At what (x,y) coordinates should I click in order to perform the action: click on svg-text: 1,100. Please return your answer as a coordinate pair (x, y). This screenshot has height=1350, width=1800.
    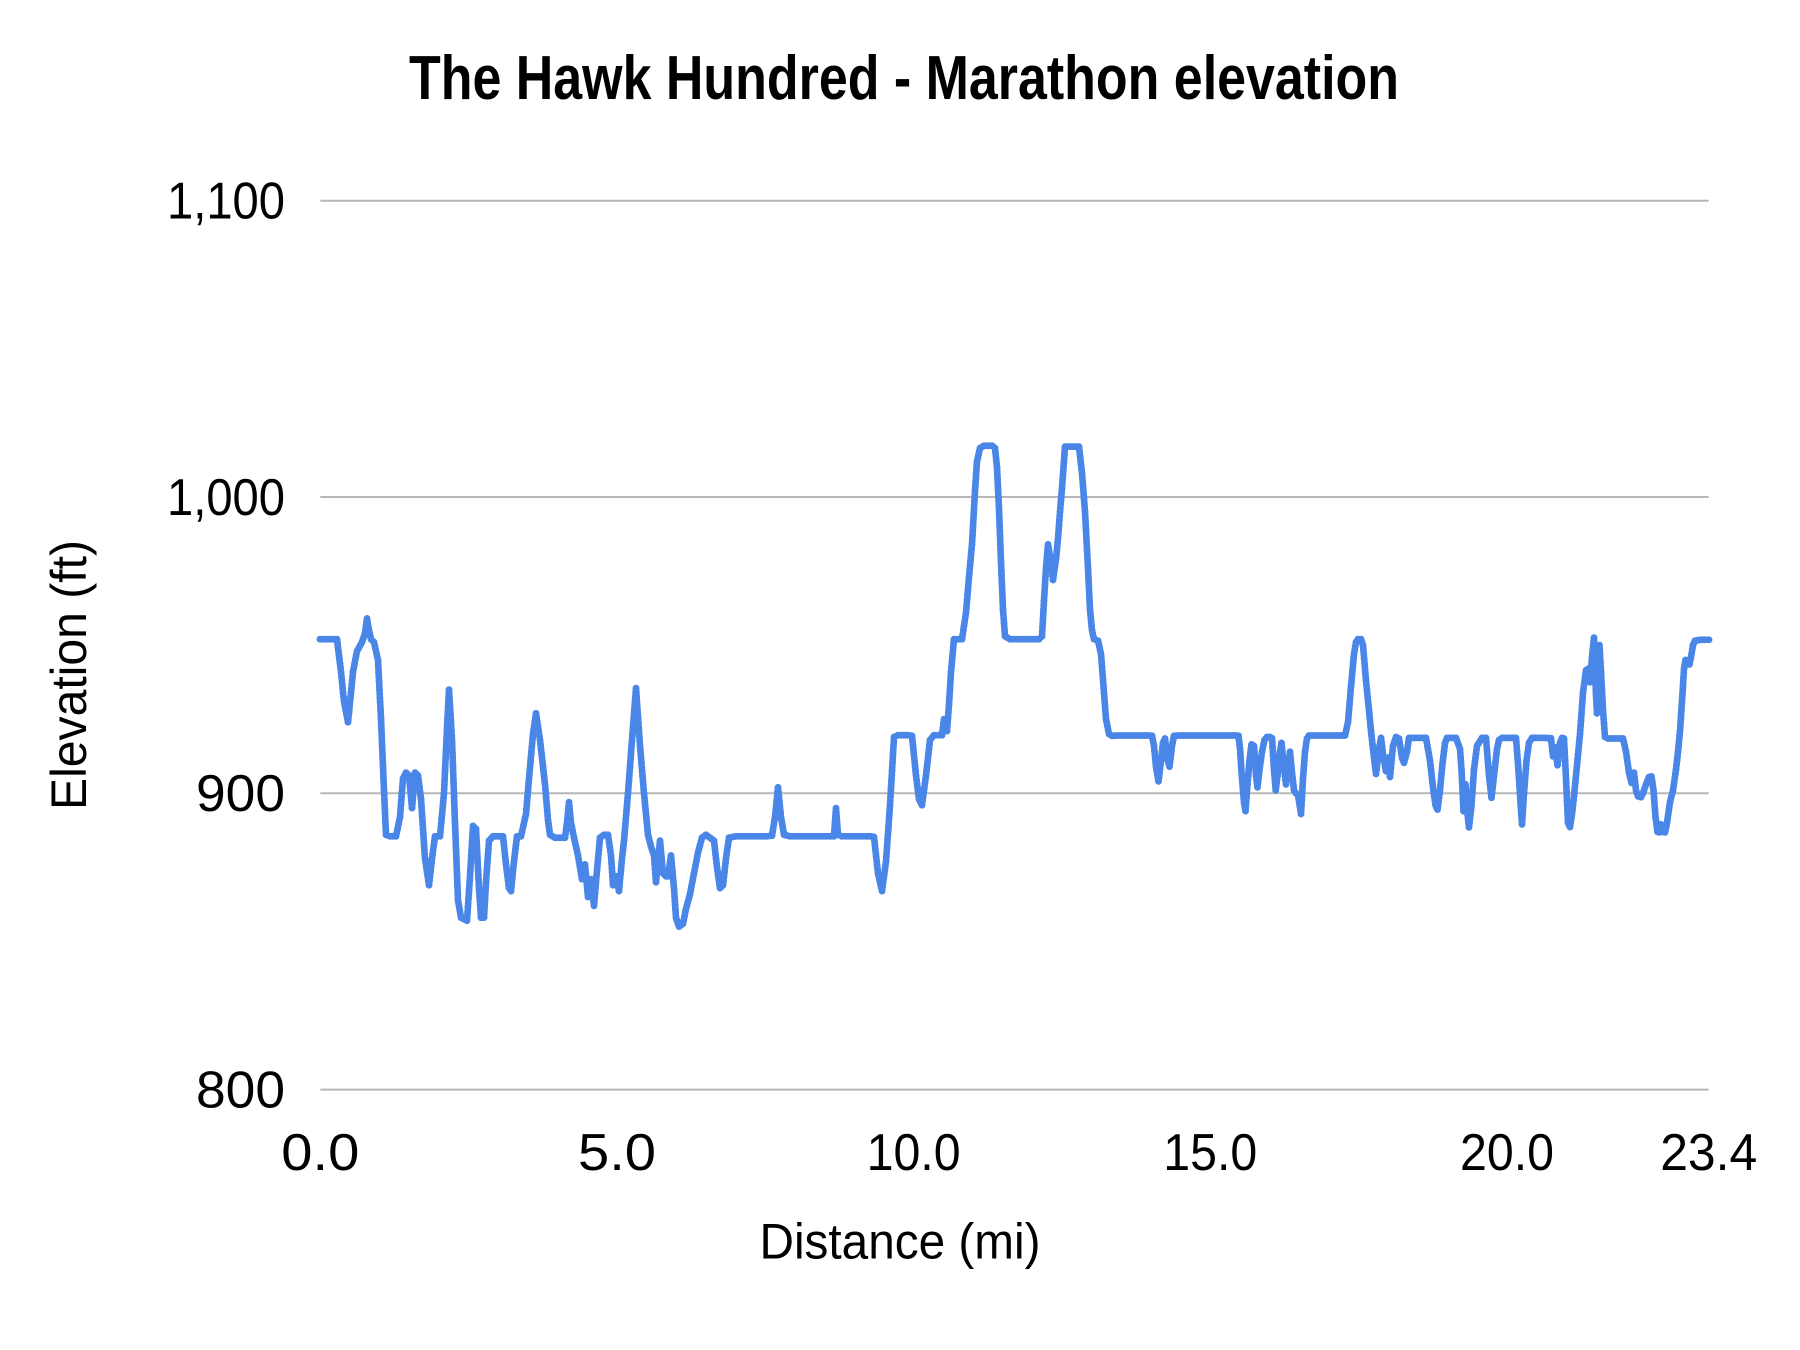
    Looking at the image, I should click on (226, 202).